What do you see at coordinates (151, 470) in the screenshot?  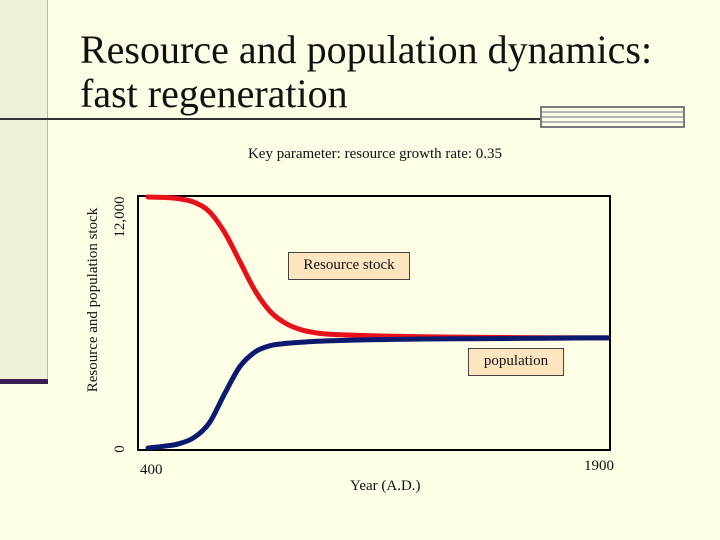 I see `x-tick-label-start: 400` at bounding box center [151, 470].